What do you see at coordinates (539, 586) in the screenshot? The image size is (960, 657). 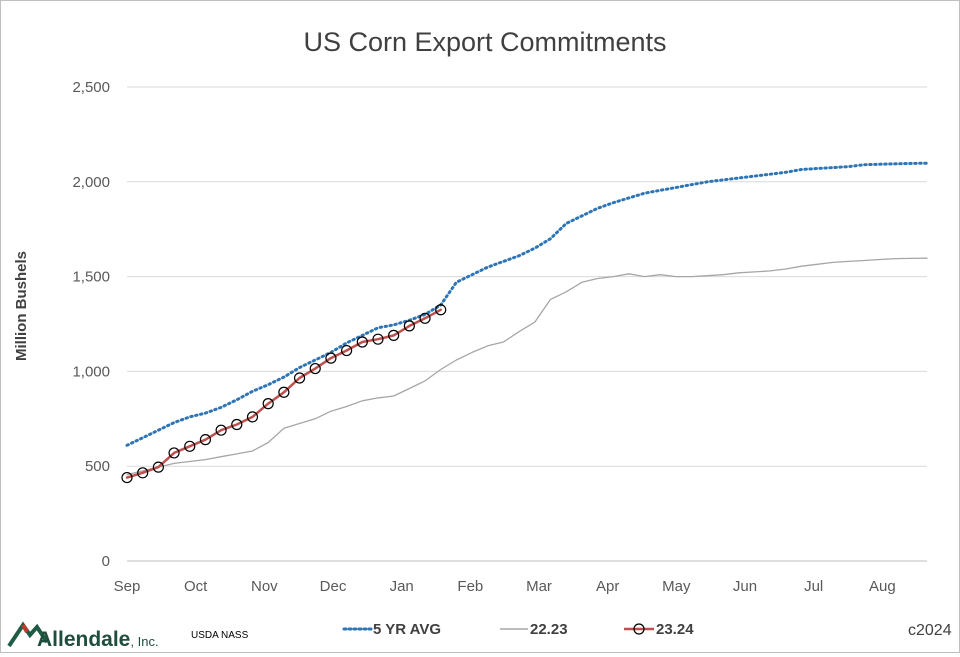 I see `x-tick-label: Mar` at bounding box center [539, 586].